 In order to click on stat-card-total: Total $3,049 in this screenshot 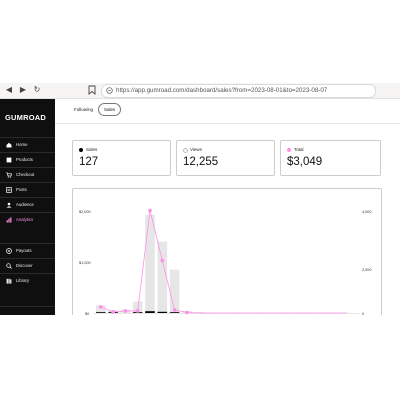, I will do `click(330, 158)`.